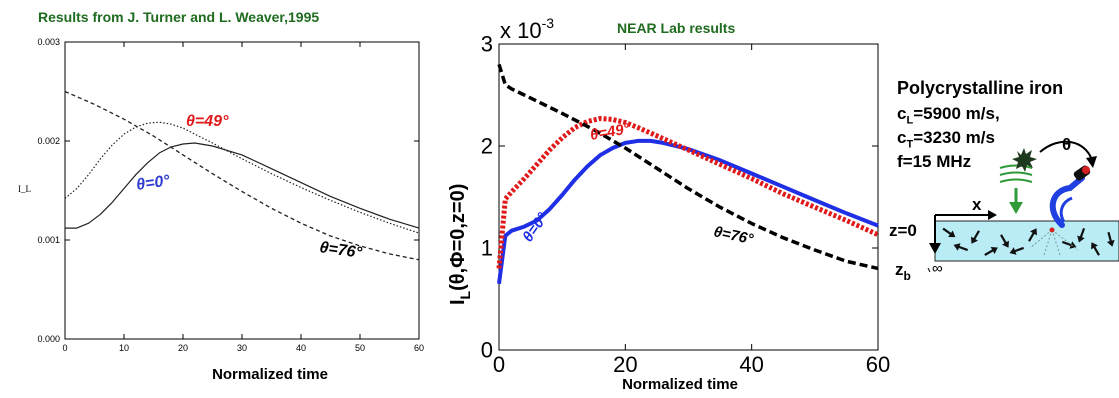  What do you see at coordinates (948, 115) in the screenshot?
I see `info-longitudinal-speed: cL=5900 m/s,` at bounding box center [948, 115].